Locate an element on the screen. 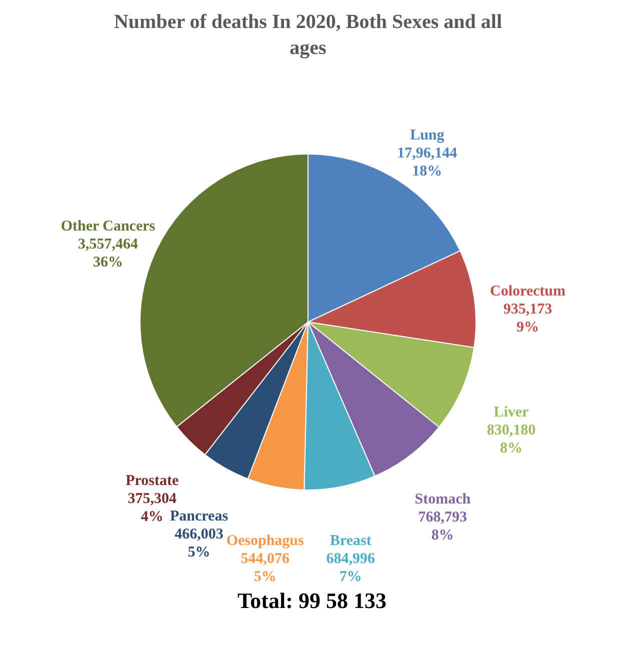 The height and width of the screenshot is (648, 624). slice-label: Stomach is located at coordinates (443, 499).